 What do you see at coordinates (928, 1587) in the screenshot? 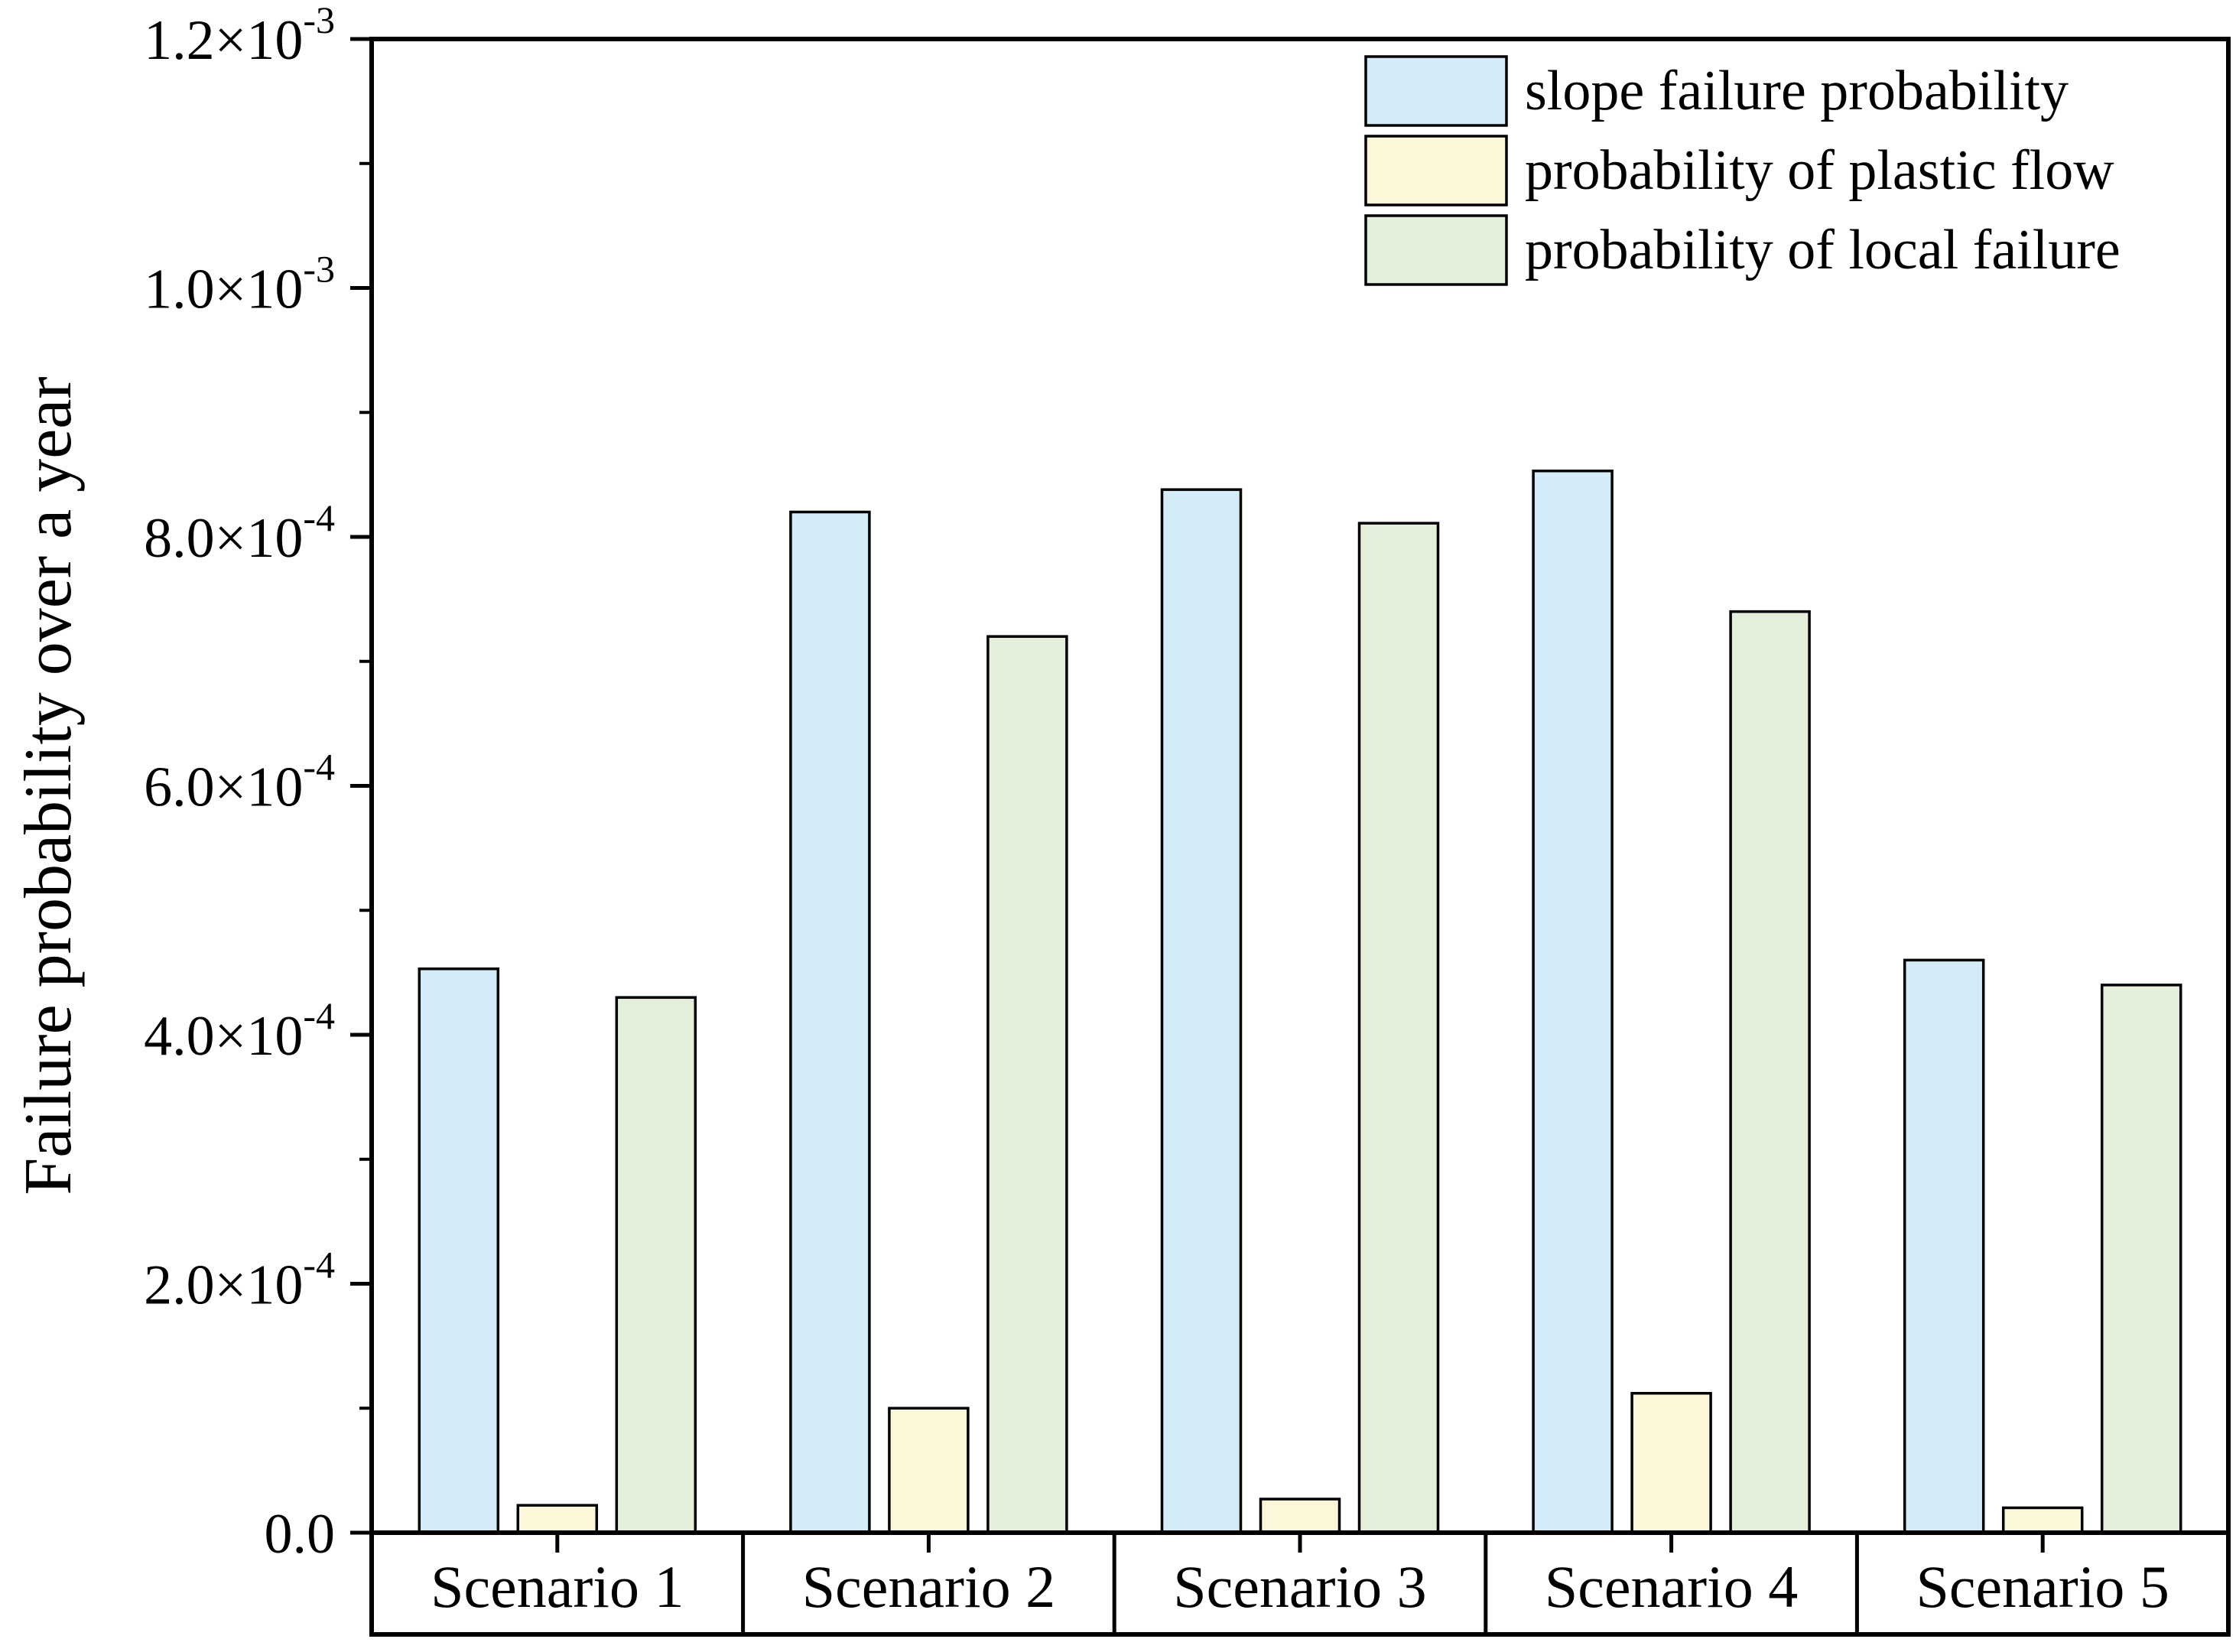
I see `x-tick-label-2: Scenario 2` at bounding box center [928, 1587].